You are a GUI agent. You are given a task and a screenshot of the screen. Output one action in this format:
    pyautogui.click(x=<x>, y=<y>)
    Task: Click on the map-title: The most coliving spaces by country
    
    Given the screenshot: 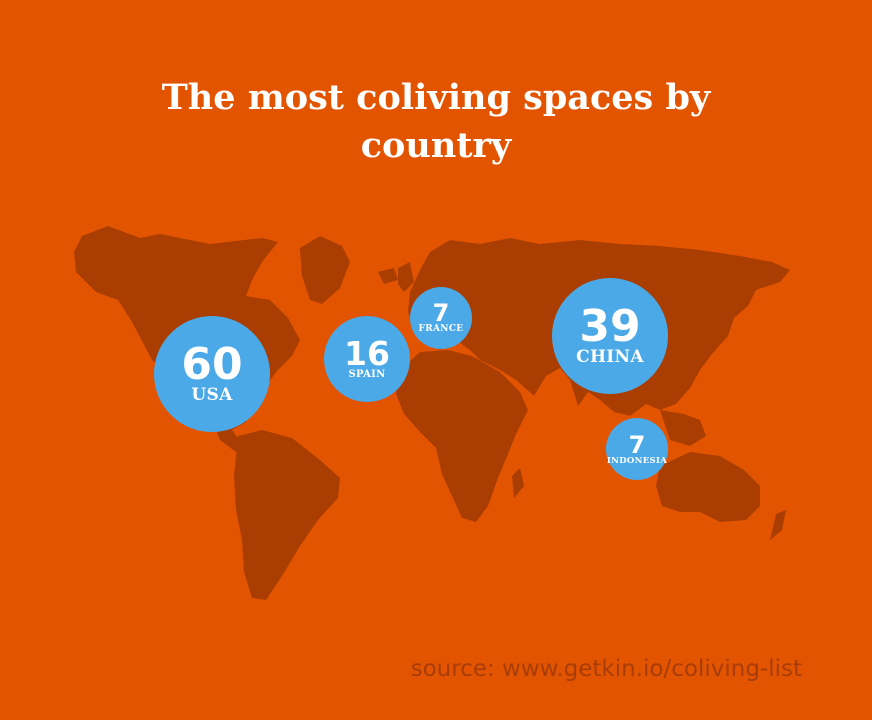 What is the action you would take?
    pyautogui.click(x=436, y=121)
    